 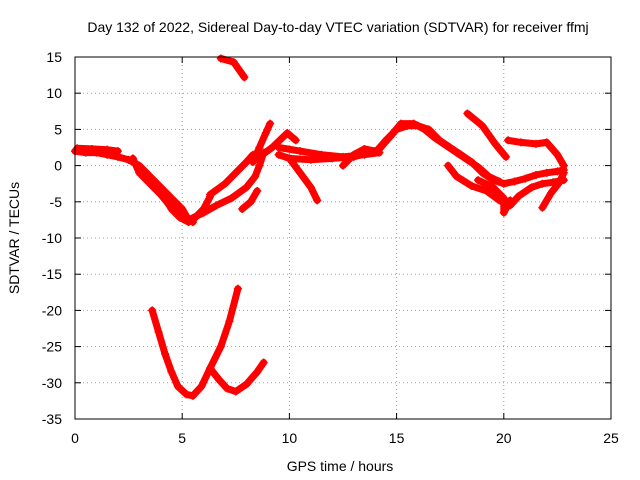 I want to click on y-tick-label: 15, so click(x=54, y=57).